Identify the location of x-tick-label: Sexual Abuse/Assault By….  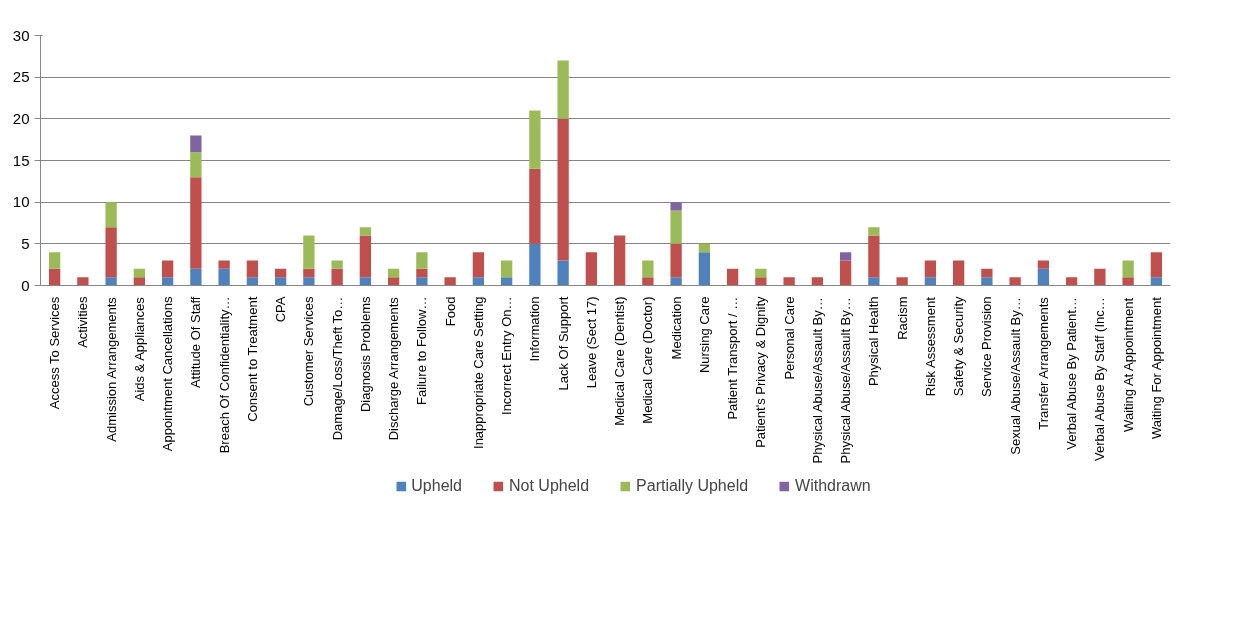
(1015, 376).